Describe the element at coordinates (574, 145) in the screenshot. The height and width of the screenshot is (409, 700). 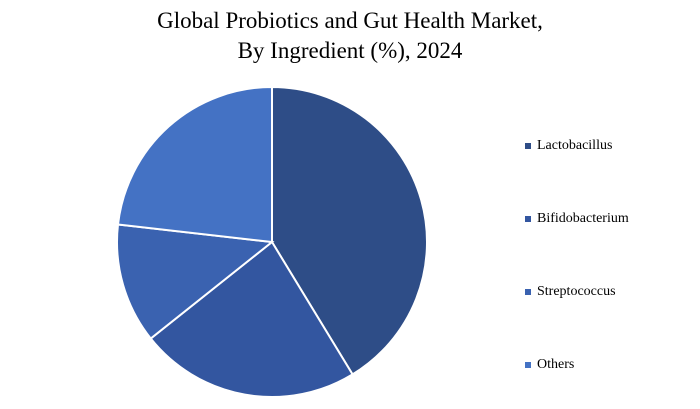
I see `legend-label: Lactobacillus` at that location.